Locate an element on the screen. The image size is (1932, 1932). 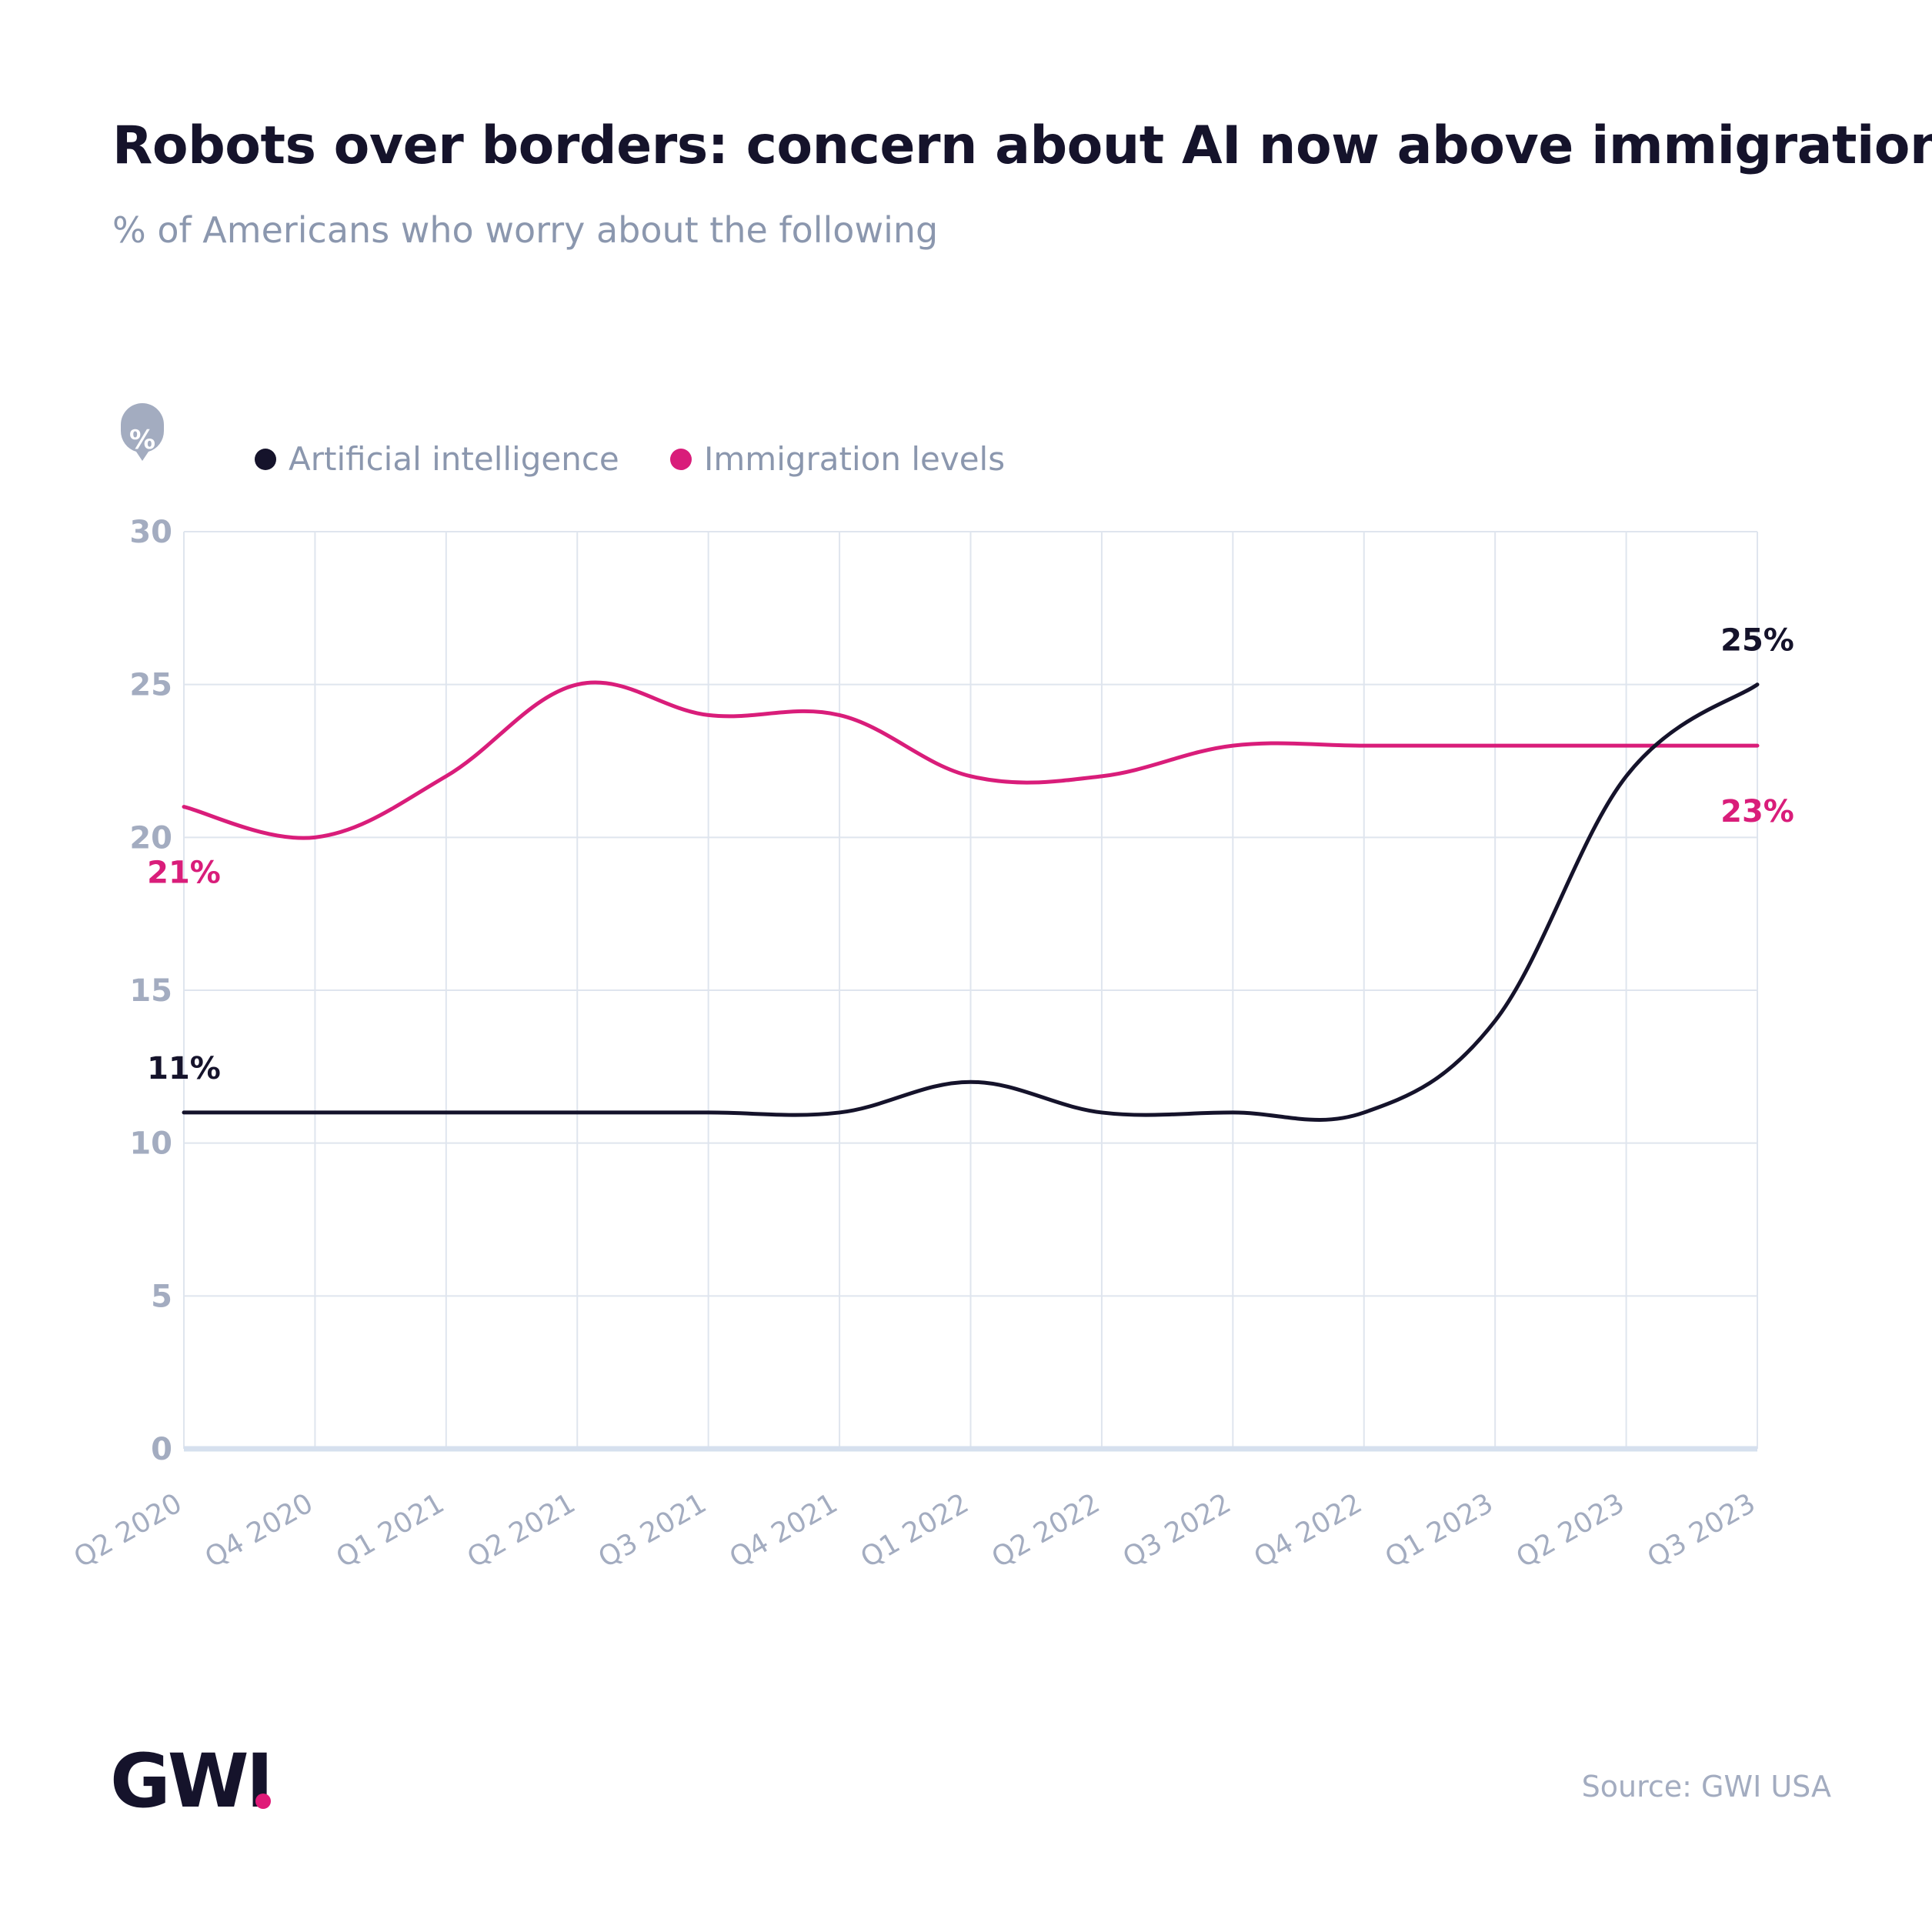
source-note: Source: GWI USA is located at coordinates (1706, 1787).